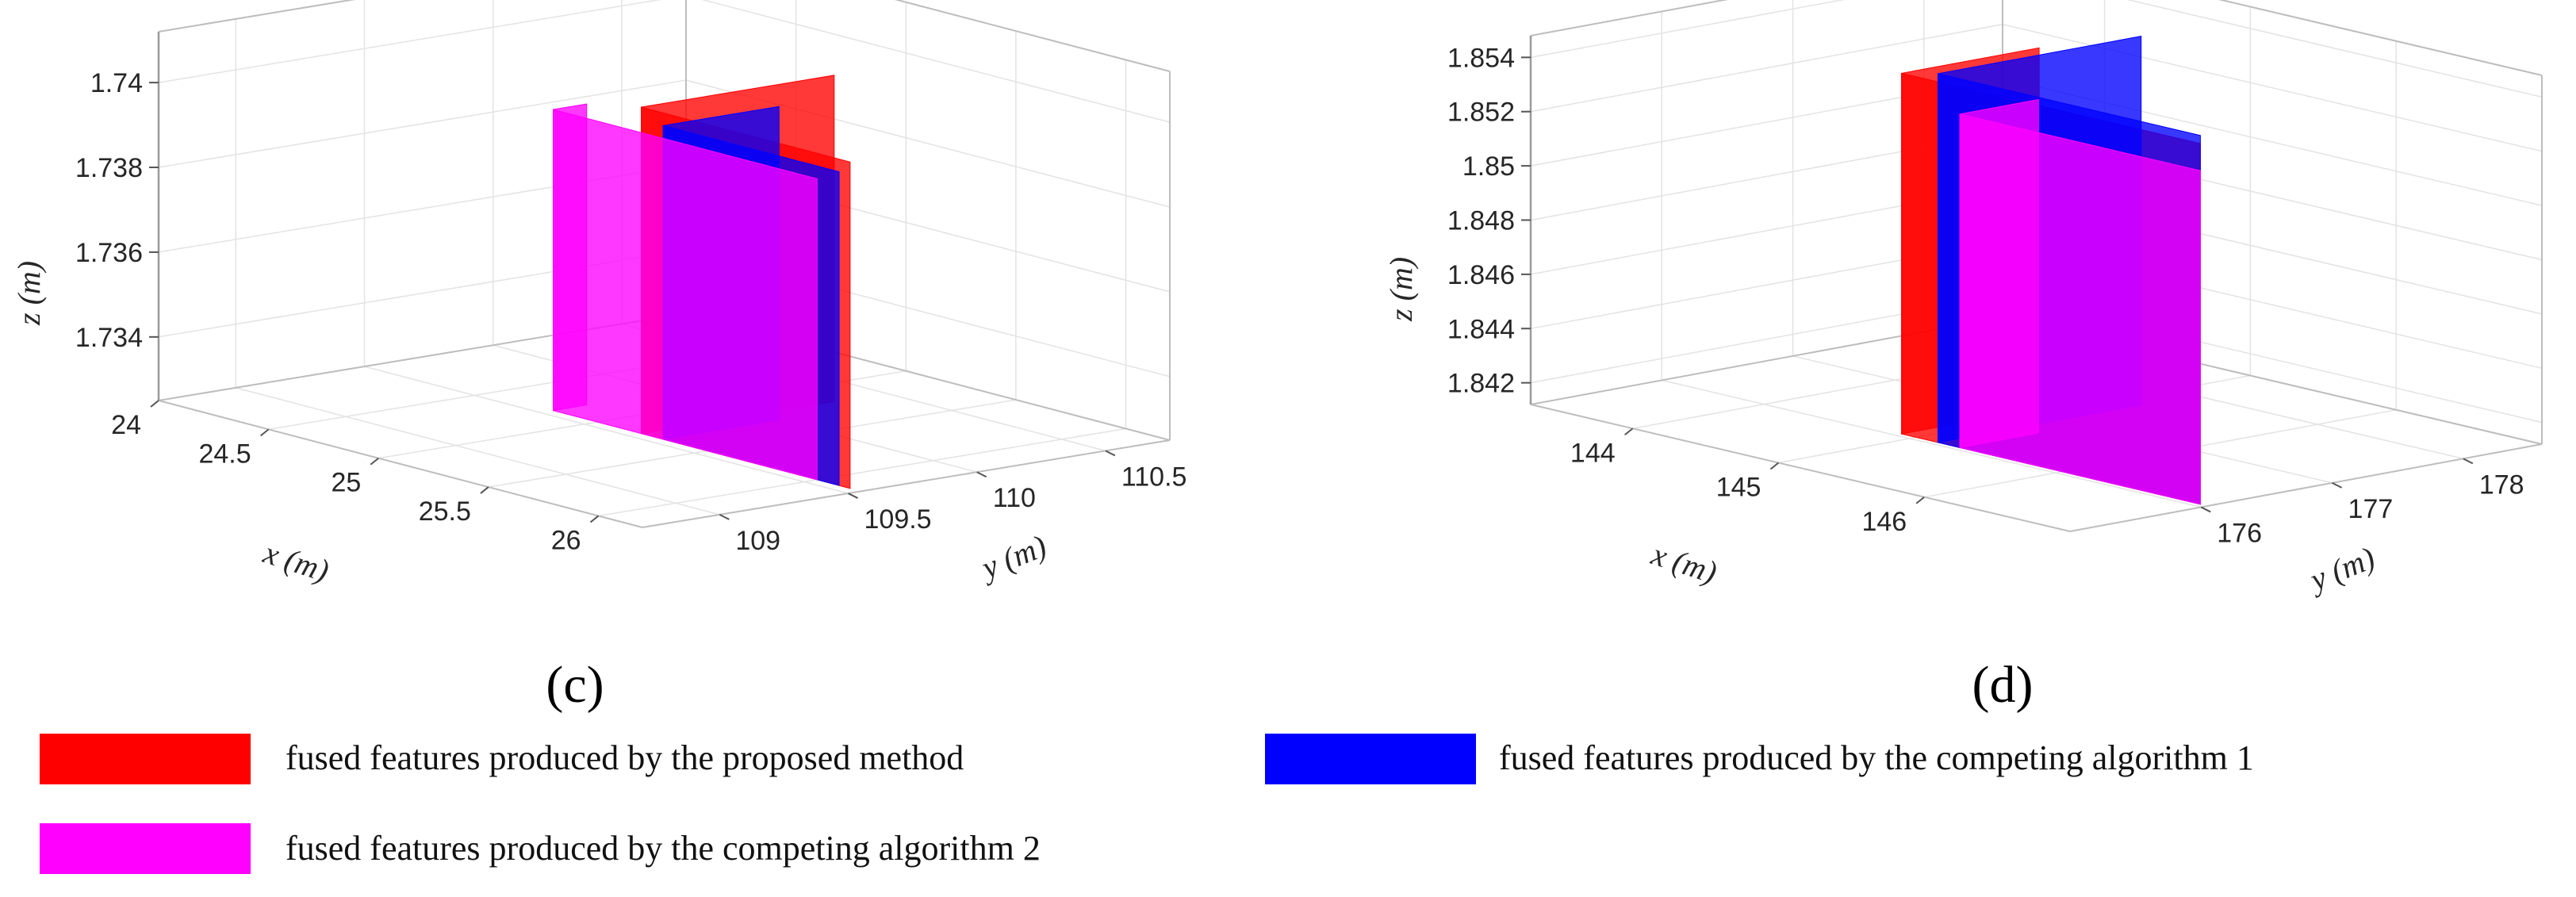 This screenshot has width=2576, height=897. Describe the element at coordinates (109, 338) in the screenshot. I see `z-tick-label: 1.734` at that location.